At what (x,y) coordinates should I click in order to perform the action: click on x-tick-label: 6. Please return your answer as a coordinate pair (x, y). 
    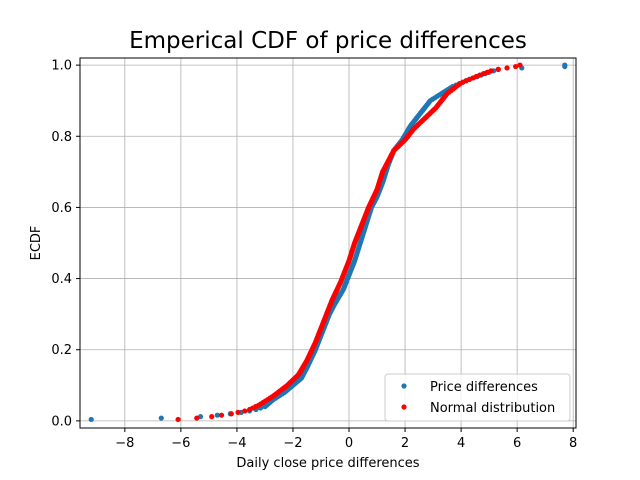
    Looking at the image, I should click on (517, 443).